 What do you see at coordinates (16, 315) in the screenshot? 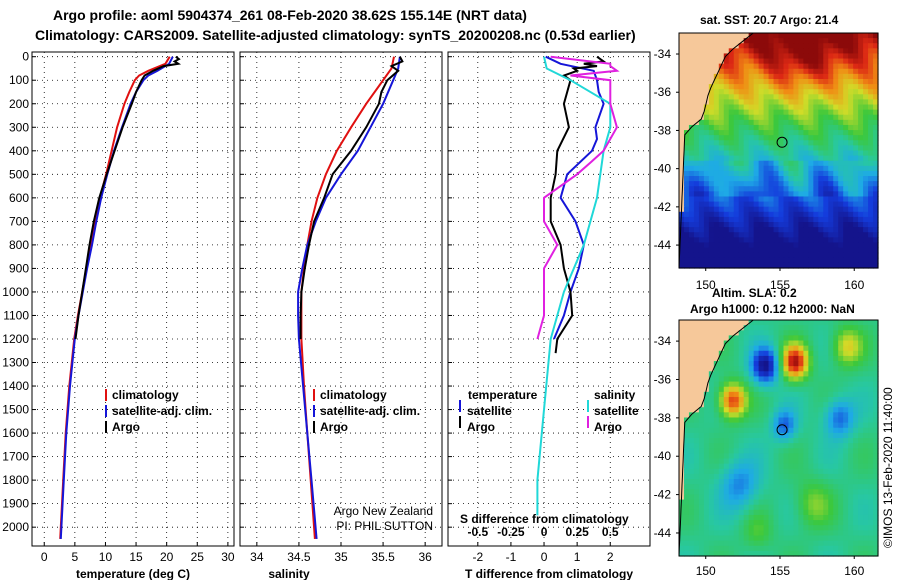
I see `depth-tick-label: 1100` at bounding box center [16, 315].